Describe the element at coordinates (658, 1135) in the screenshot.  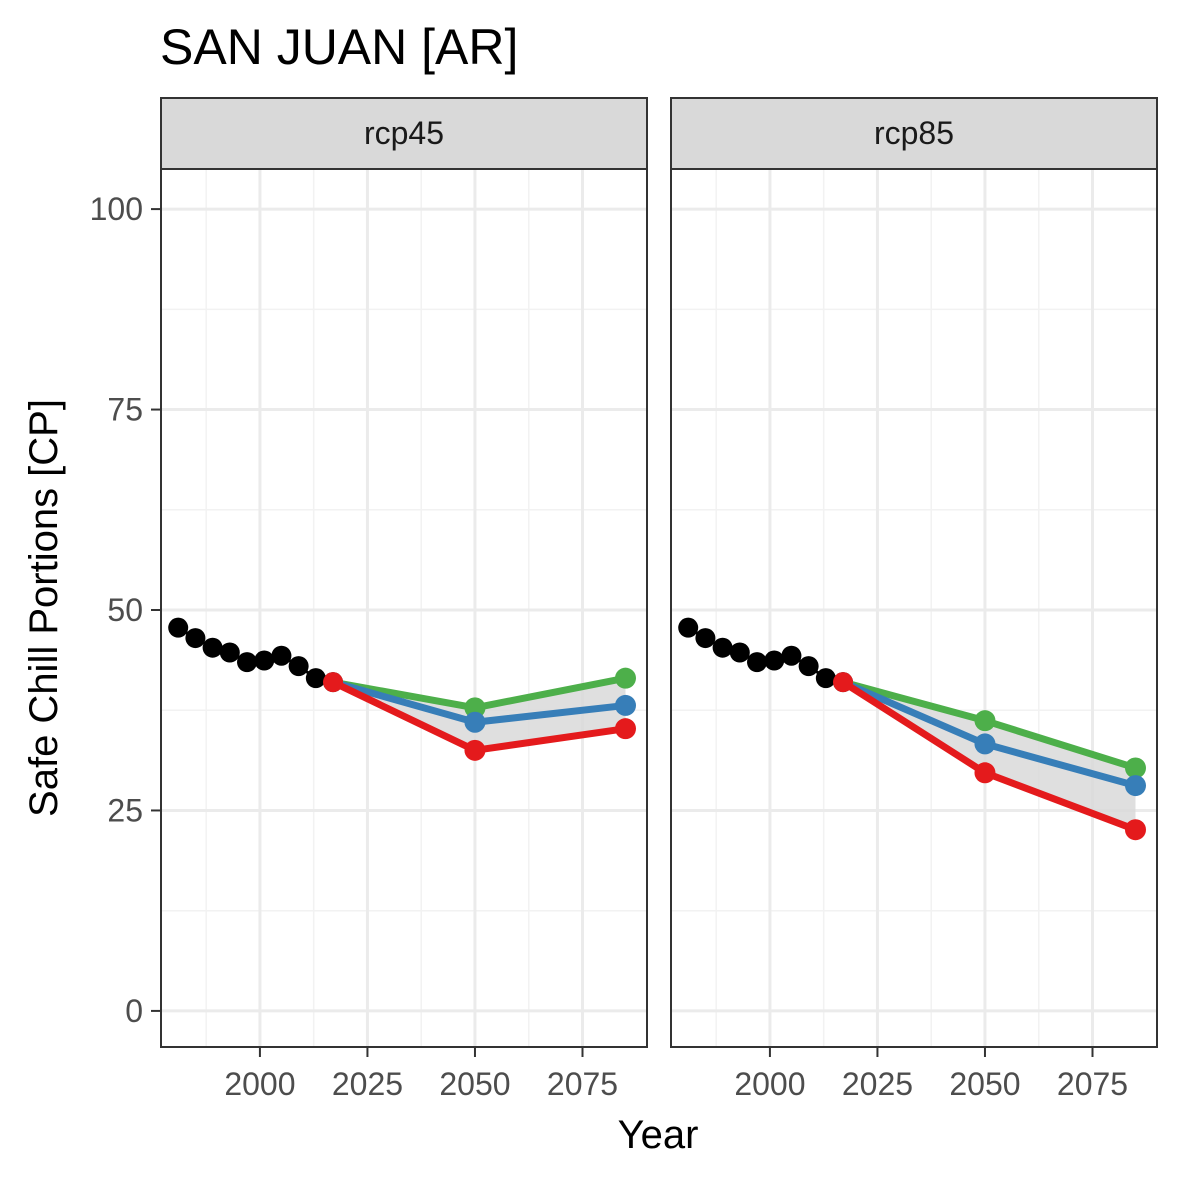
I see `x-axis-title: Year` at that location.